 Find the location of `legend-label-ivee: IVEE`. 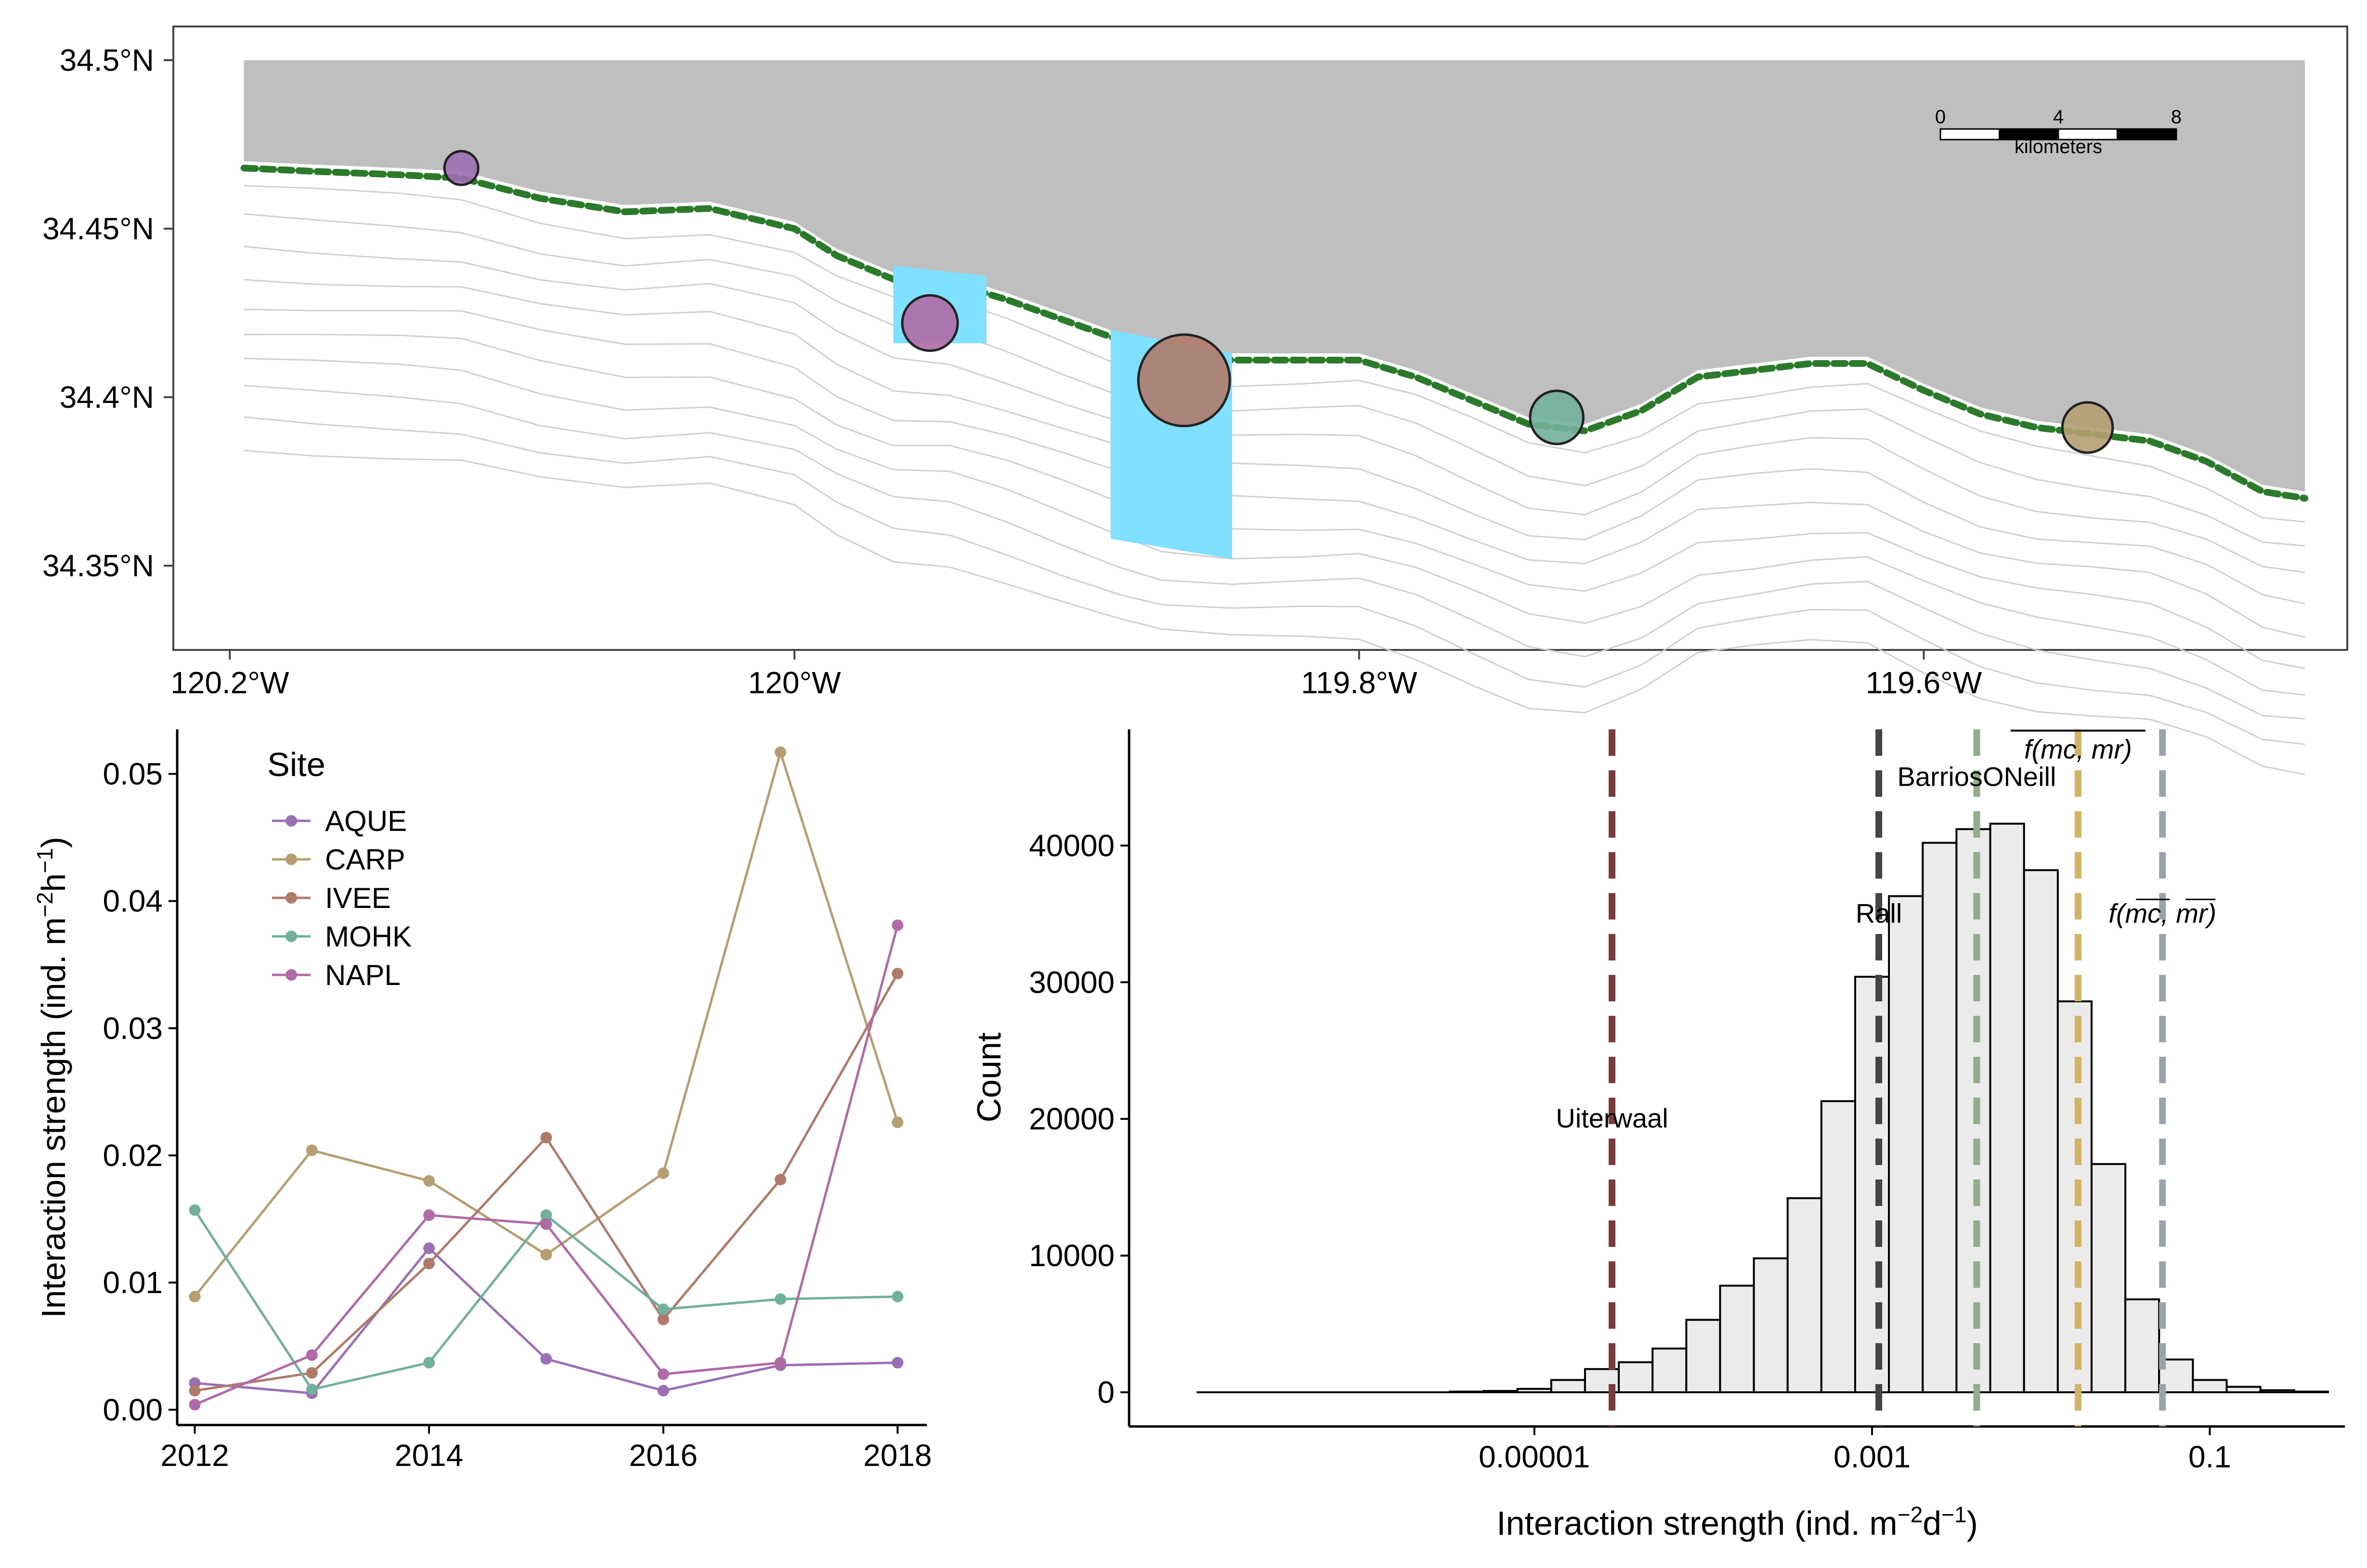

legend-label-ivee: IVEE is located at coordinates (358, 898).